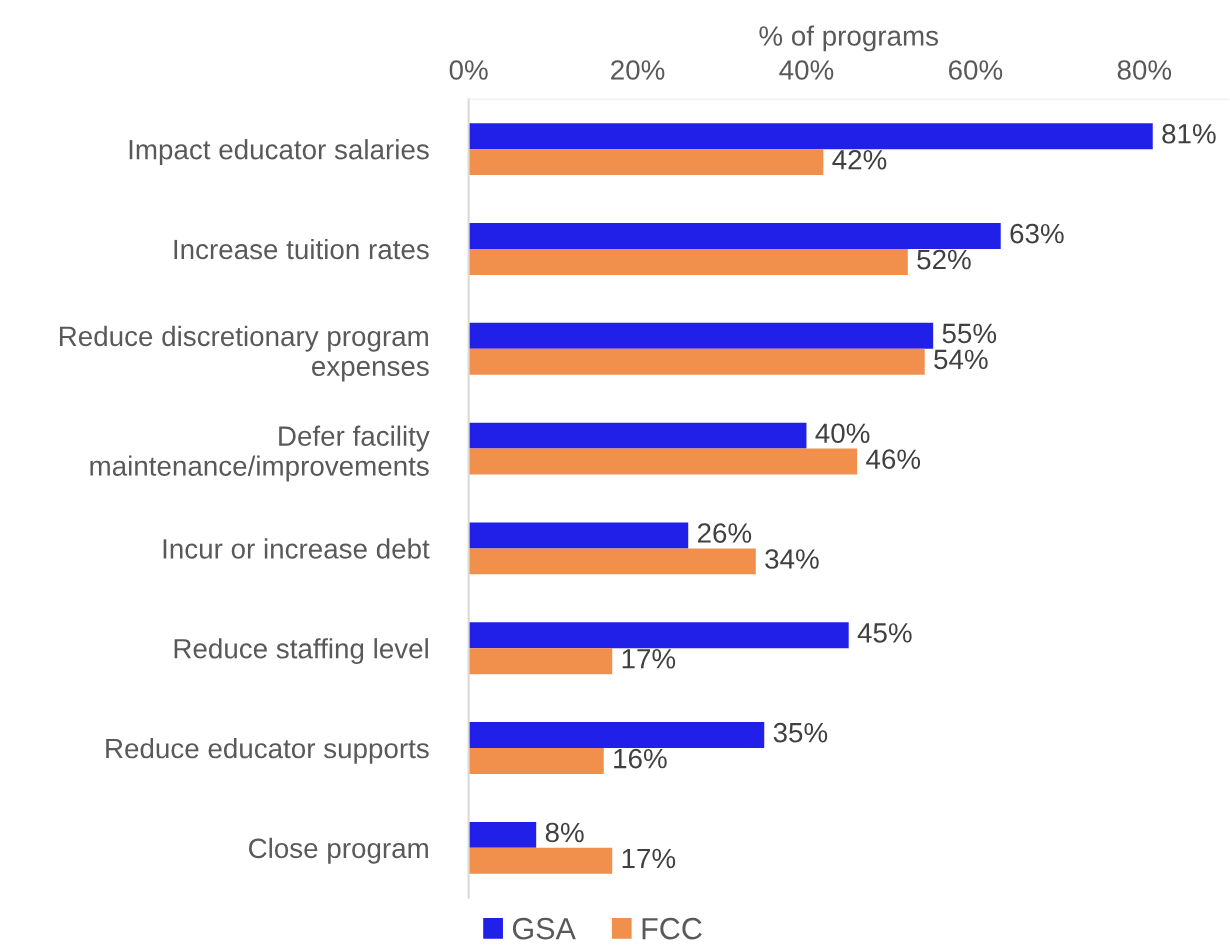  What do you see at coordinates (1144, 70) in the screenshot?
I see `x-tick-label: 80%` at bounding box center [1144, 70].